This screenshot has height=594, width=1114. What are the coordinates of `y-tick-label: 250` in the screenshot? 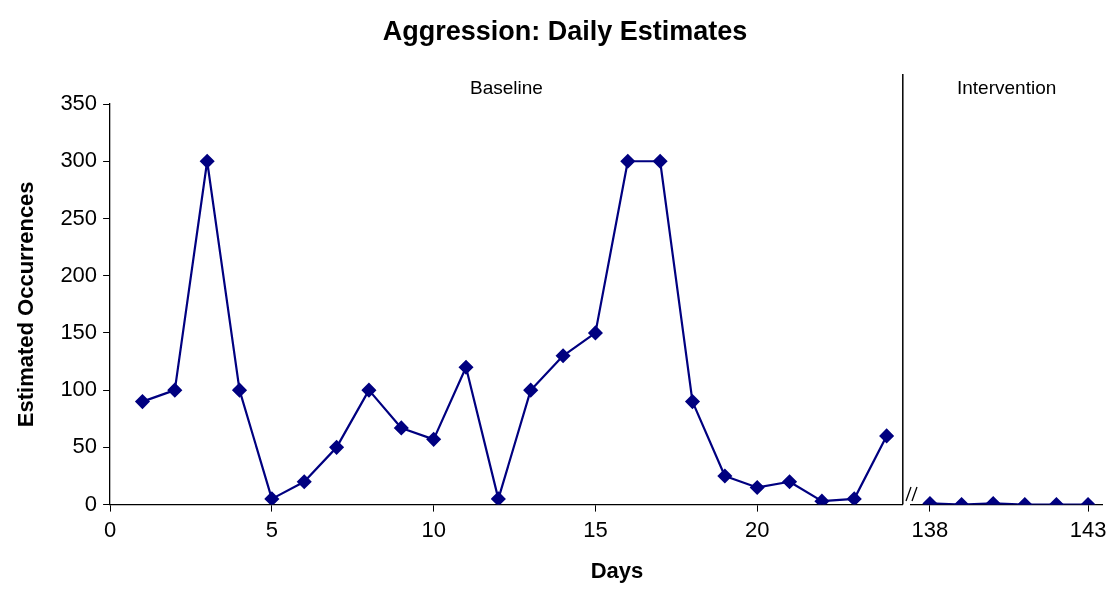 It's located at (79, 217).